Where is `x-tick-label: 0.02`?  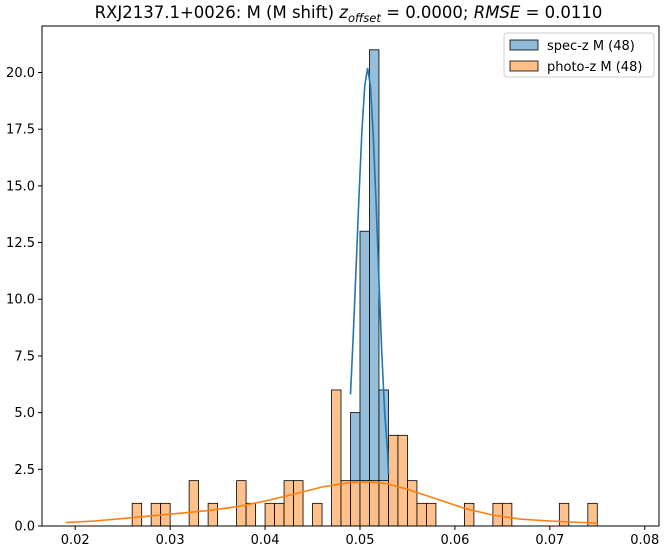
x-tick-label: 0.02 is located at coordinates (75, 540).